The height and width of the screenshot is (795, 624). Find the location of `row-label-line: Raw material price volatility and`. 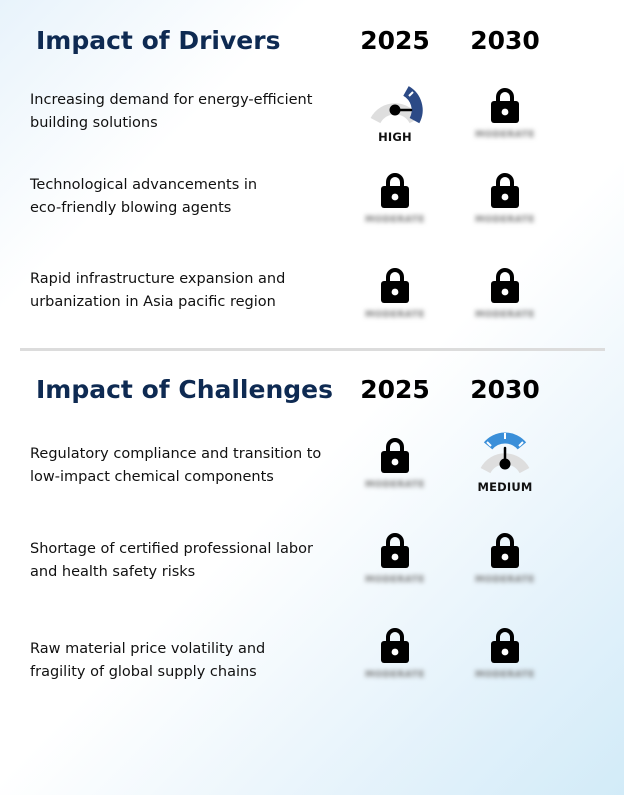

row-label-line: Raw material price volatility and is located at coordinates (148, 649).